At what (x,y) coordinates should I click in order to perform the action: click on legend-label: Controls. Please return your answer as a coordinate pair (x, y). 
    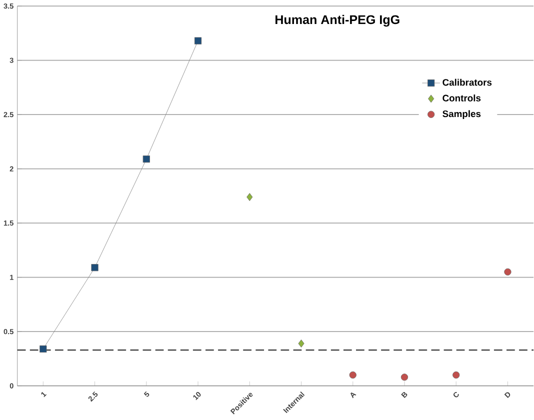
    Looking at the image, I should click on (461, 98).